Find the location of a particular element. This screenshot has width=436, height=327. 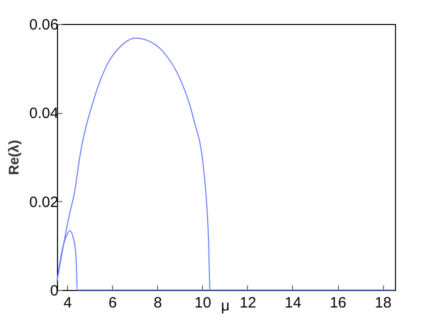

x-tick-label: 12 is located at coordinates (248, 303).